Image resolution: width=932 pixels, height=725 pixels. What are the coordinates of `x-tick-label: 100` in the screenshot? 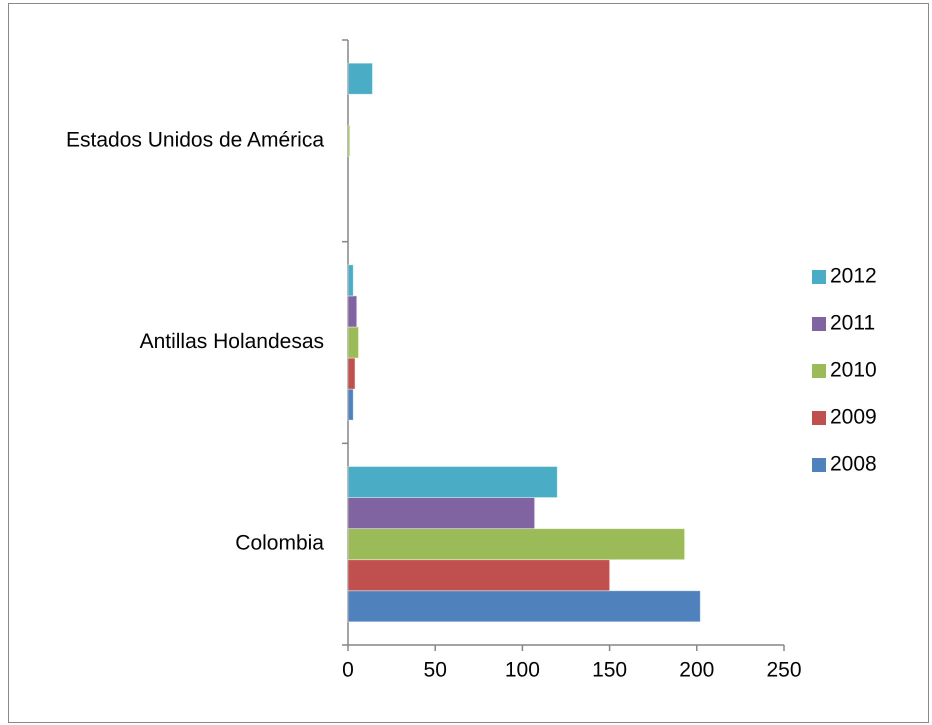 It's located at (522, 670).